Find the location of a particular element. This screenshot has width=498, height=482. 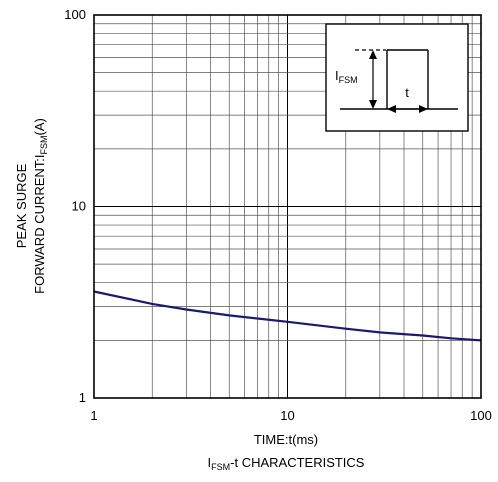

series is located at coordinates (287, 316).